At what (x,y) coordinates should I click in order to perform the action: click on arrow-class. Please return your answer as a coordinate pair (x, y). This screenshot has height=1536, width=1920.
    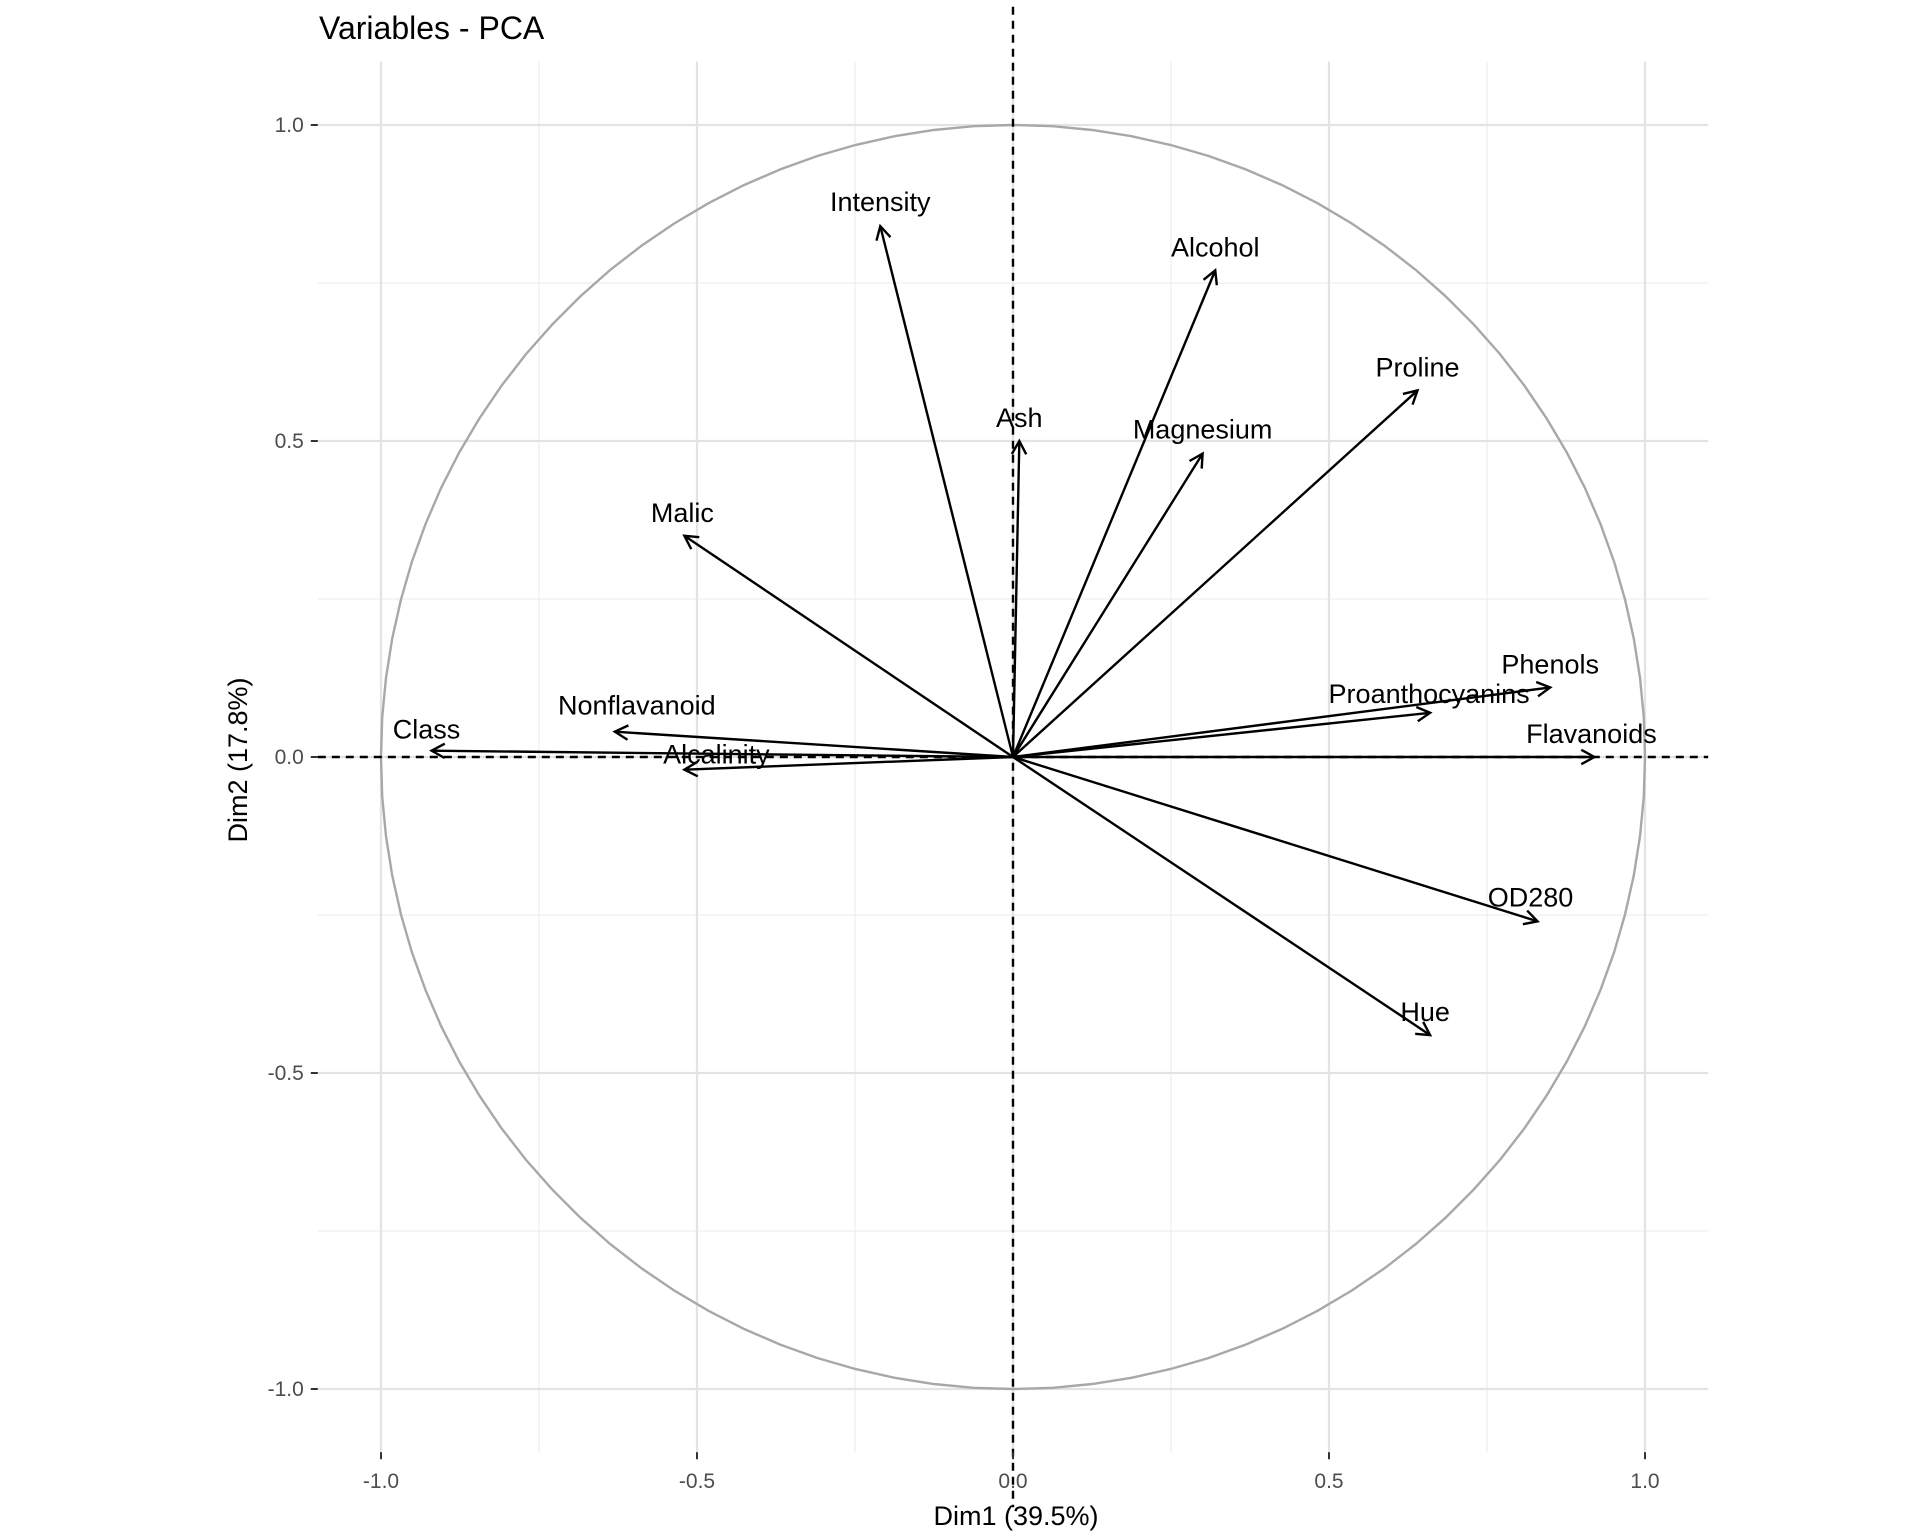
    Looking at the image, I should click on (721, 751).